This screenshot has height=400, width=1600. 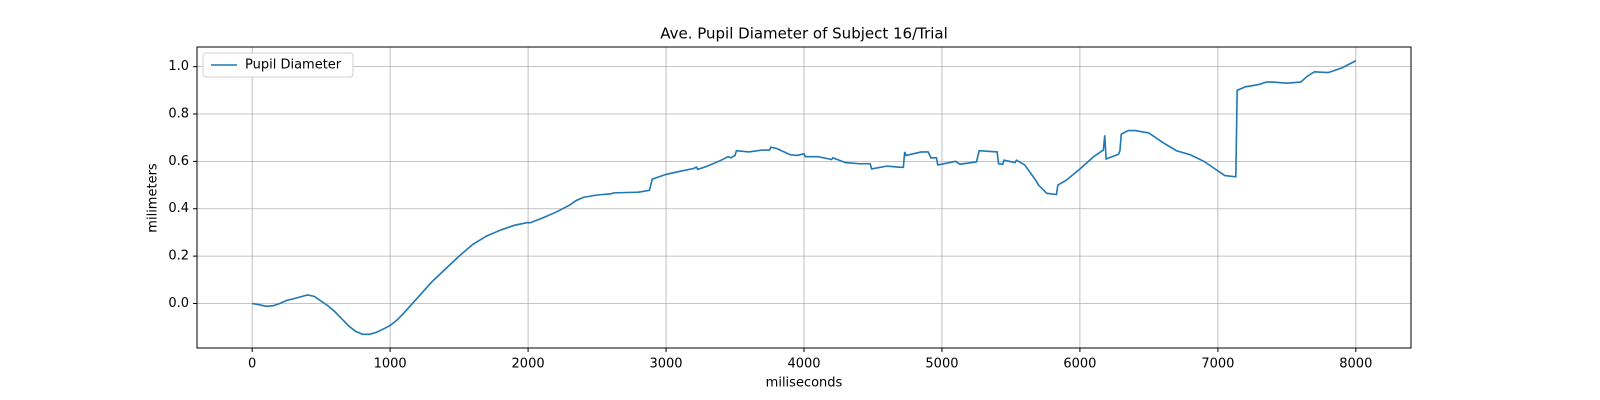 I want to click on x-tick-label: 3000, so click(x=665, y=364).